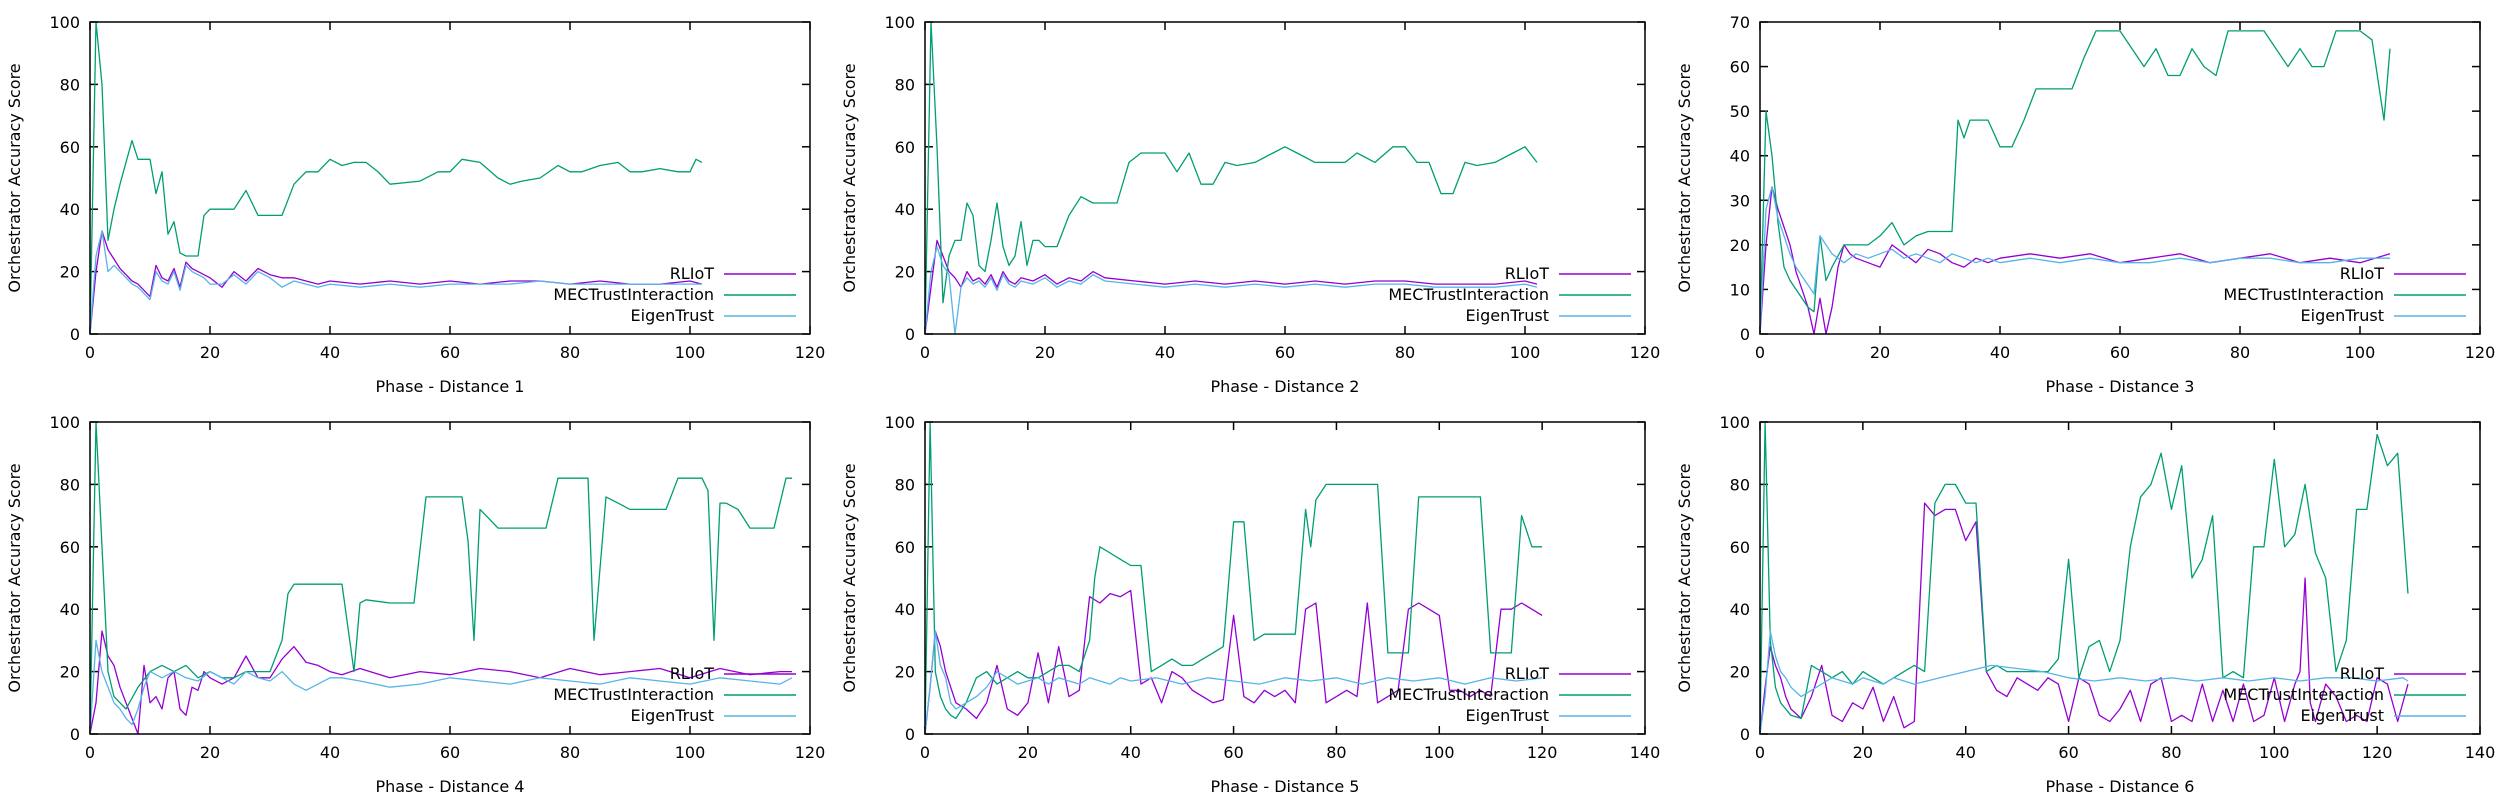  Describe the element at coordinates (450, 386) in the screenshot. I see `x-axis-label: Phase - Distance 1` at that location.